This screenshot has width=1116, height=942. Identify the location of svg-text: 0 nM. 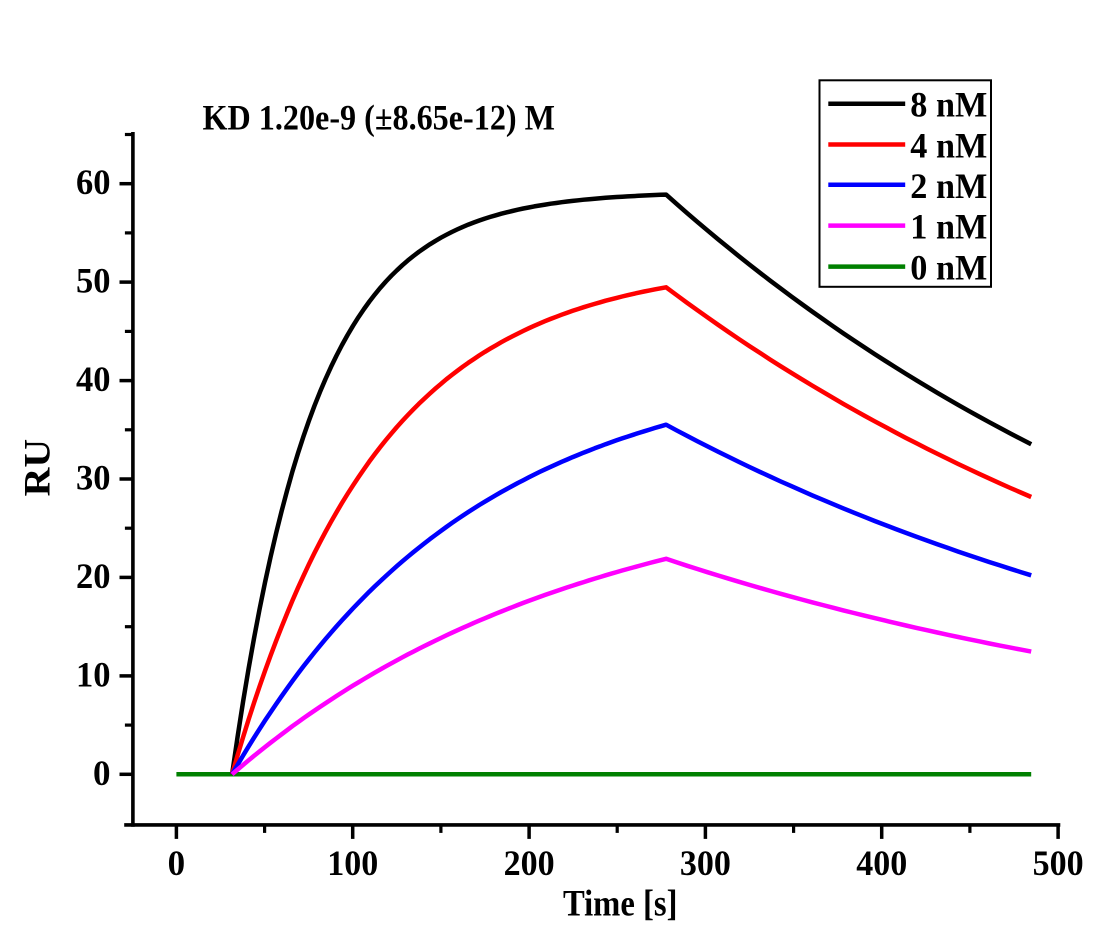
(948, 268).